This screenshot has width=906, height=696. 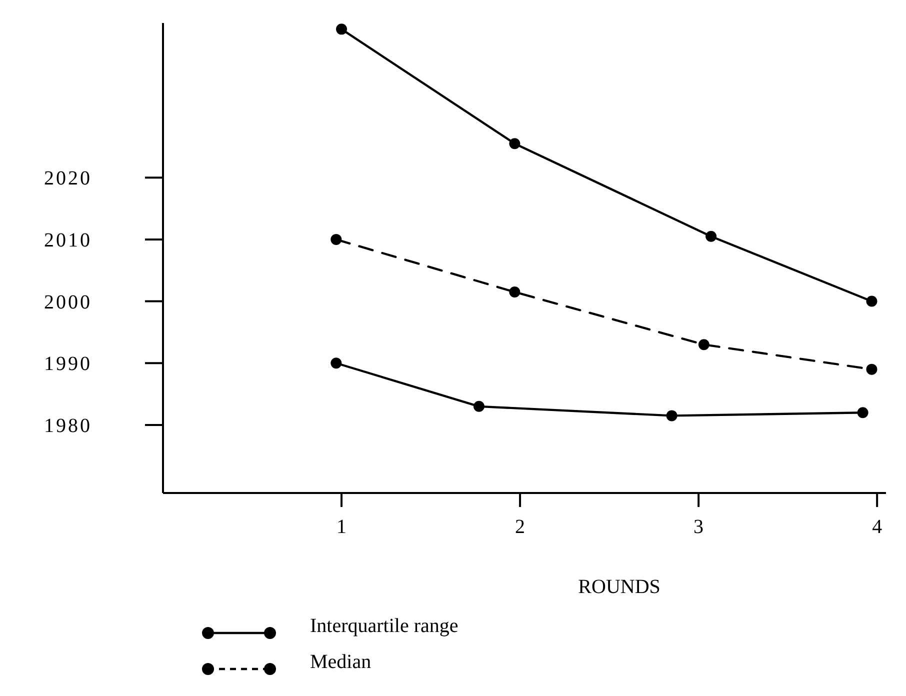 I want to click on y-tick-label: 2010, so click(x=68, y=240).